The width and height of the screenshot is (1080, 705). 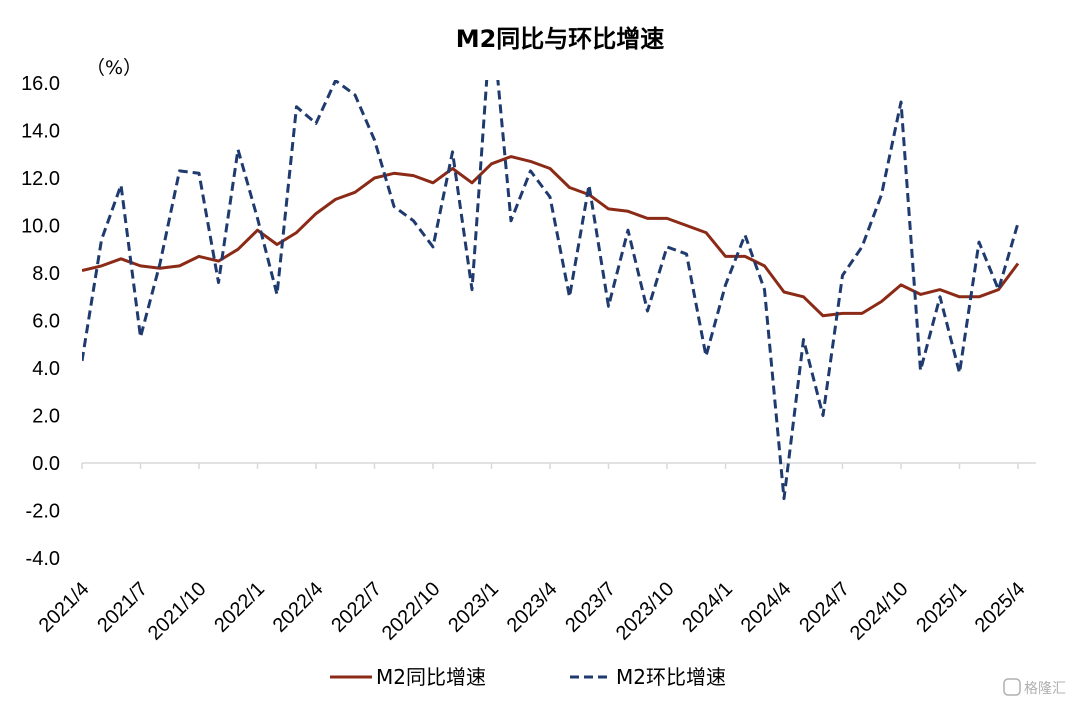 I want to click on legend-label: M2环比增速, so click(x=671, y=677).